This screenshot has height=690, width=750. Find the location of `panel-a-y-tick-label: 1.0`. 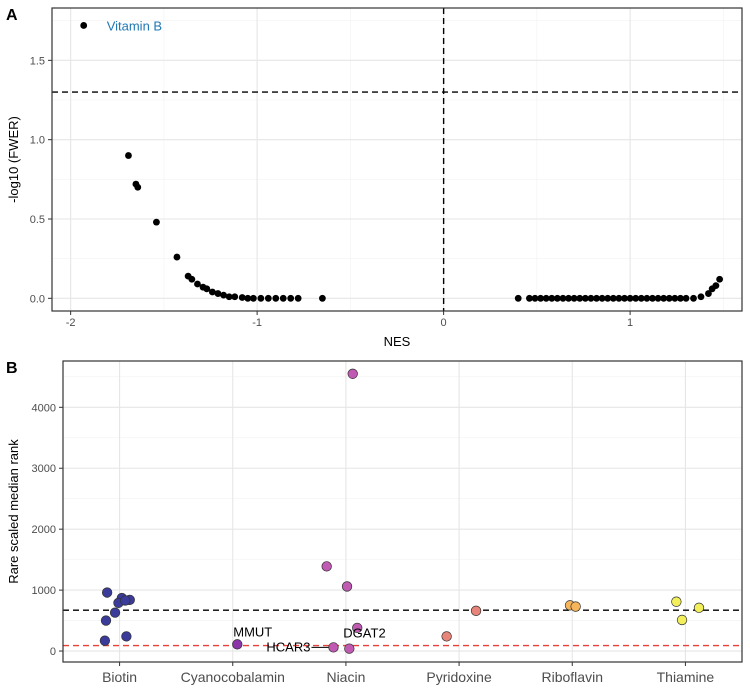

panel-a-y-tick-label: 1.0 is located at coordinates (37, 141).